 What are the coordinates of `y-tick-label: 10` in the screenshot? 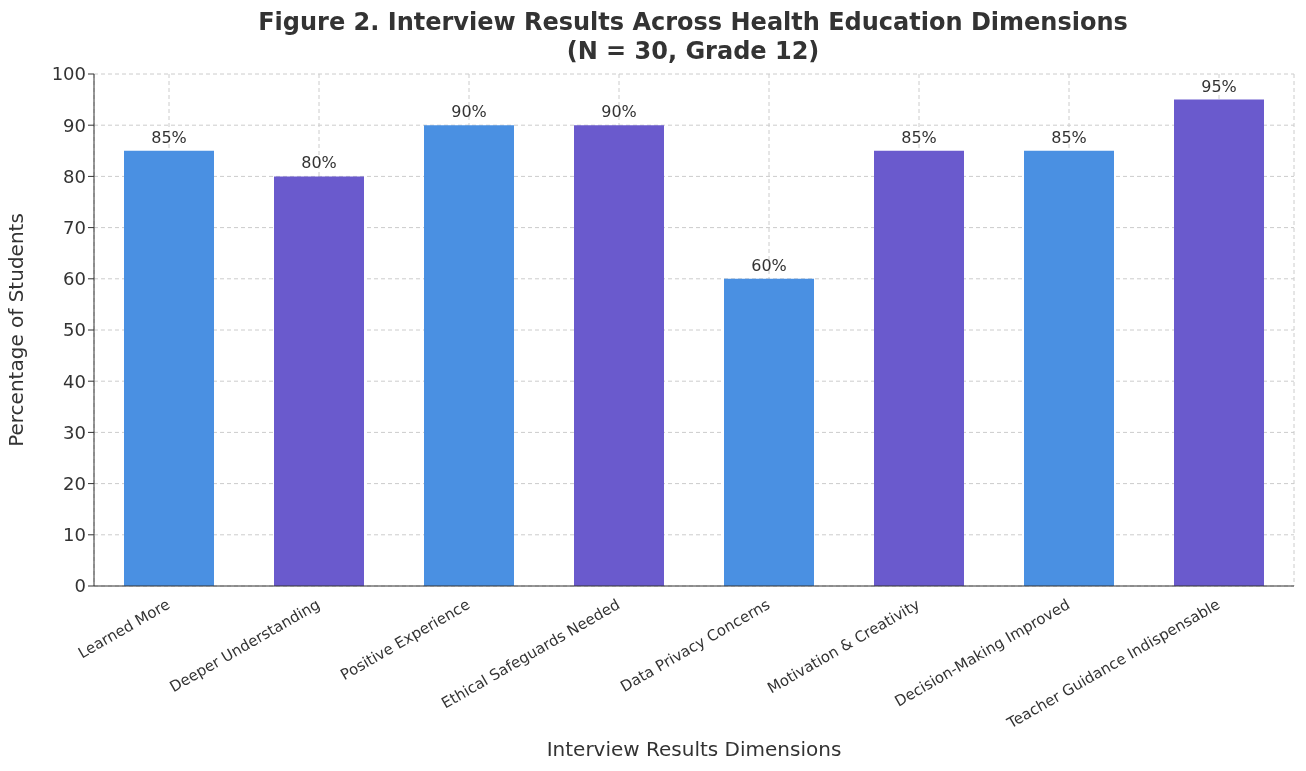 It's located at (74, 535).